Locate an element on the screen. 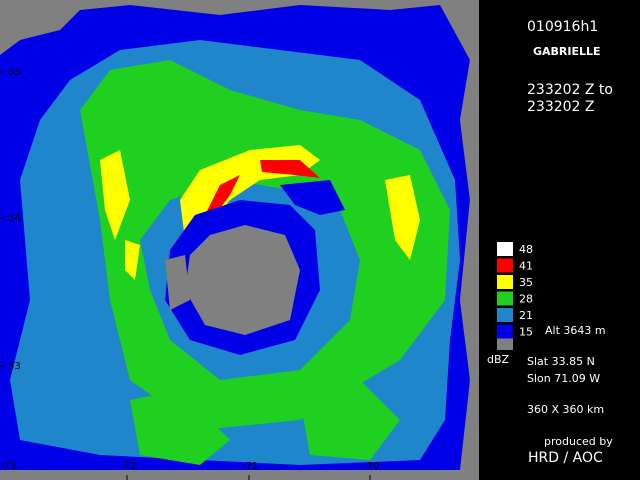  no-data-swatch is located at coordinates (505, 343).